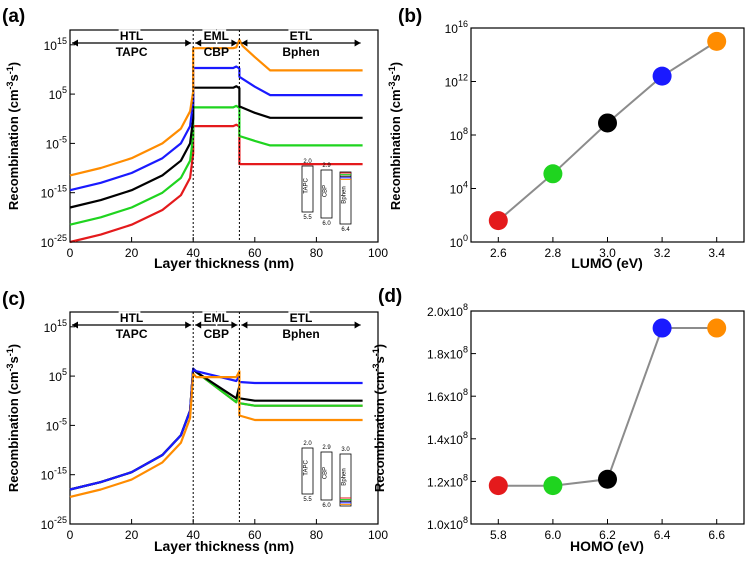  What do you see at coordinates (227, 530) in the screenshot?
I see `panel-c-x-ticks: 0 20 40 60 80 100` at bounding box center [227, 530].